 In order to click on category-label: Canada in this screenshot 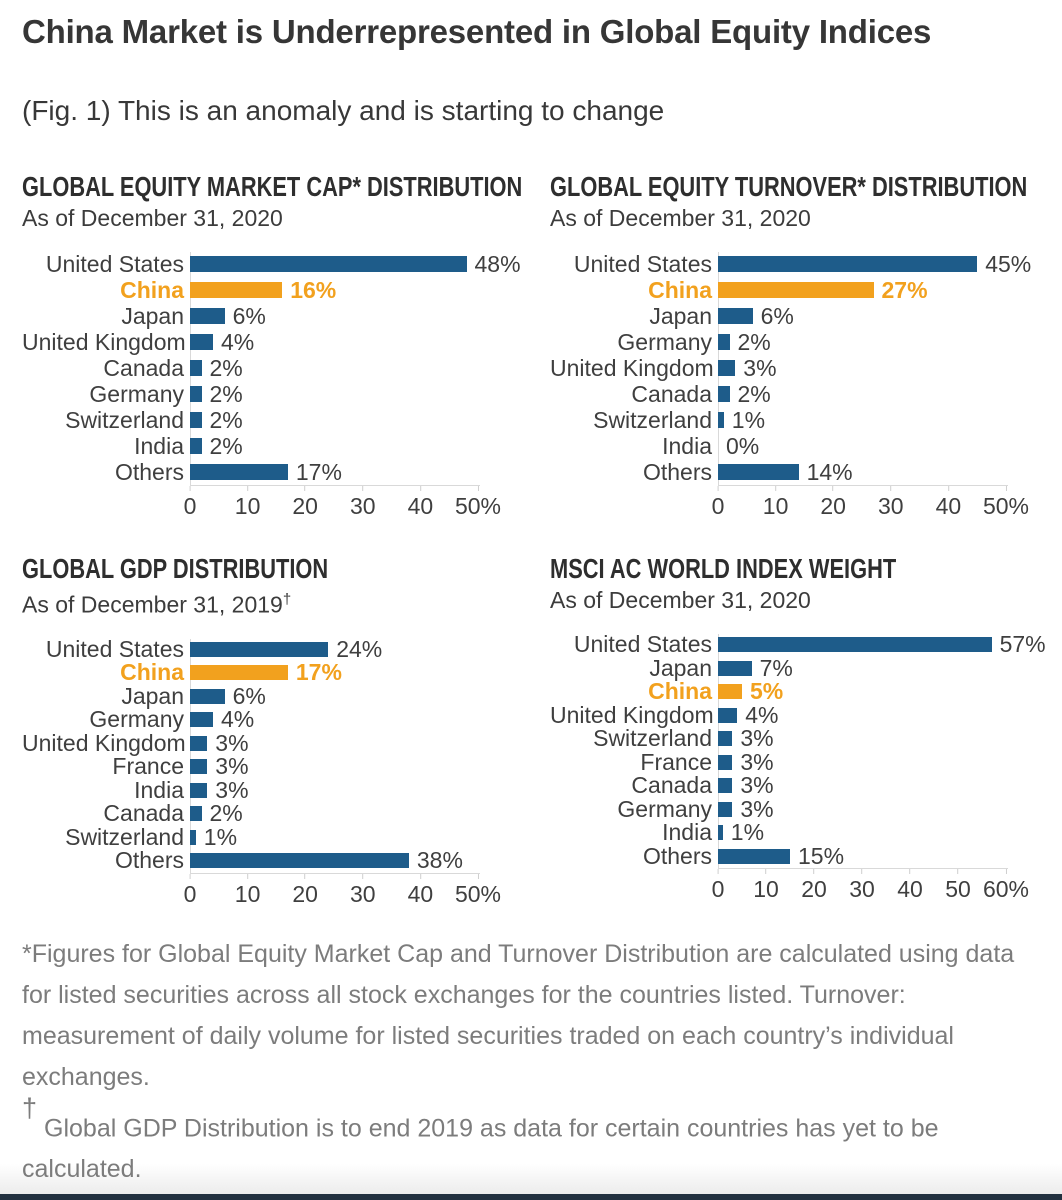, I will do `click(671, 393)`.